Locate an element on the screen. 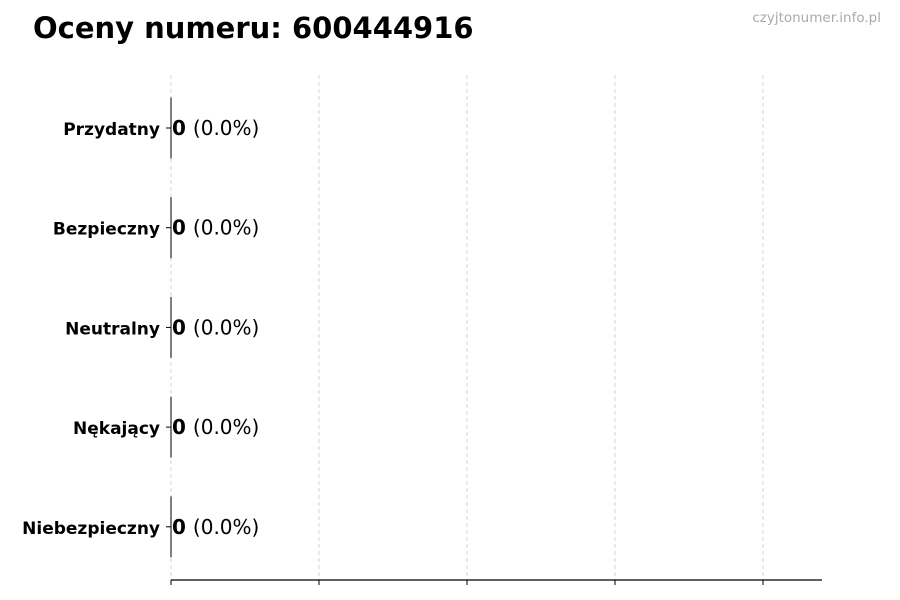 Image resolution: width=900 pixels, height=600 pixels. category-label: Nękający is located at coordinates (116, 429).